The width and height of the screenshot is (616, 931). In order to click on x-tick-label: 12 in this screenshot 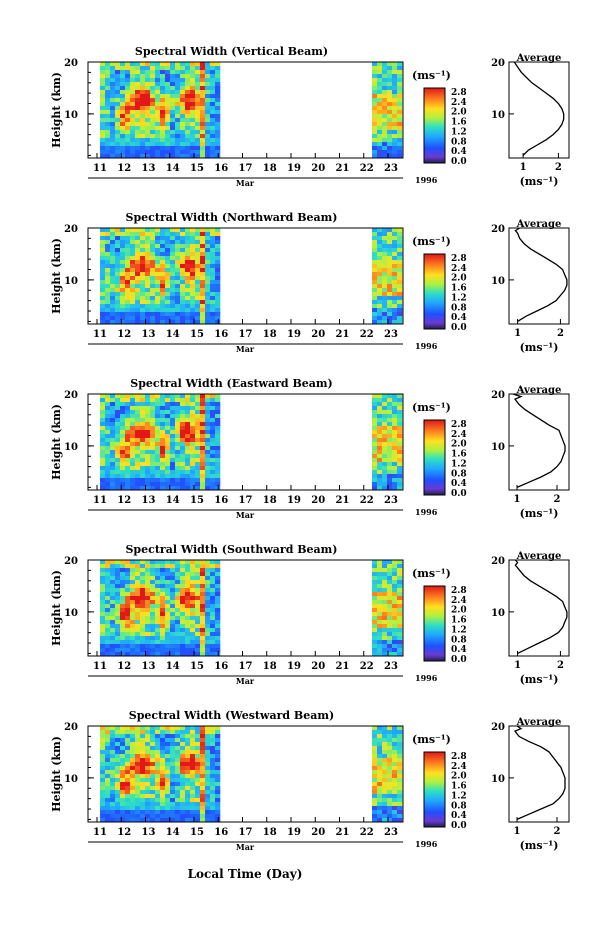, I will do `click(124, 334)`.